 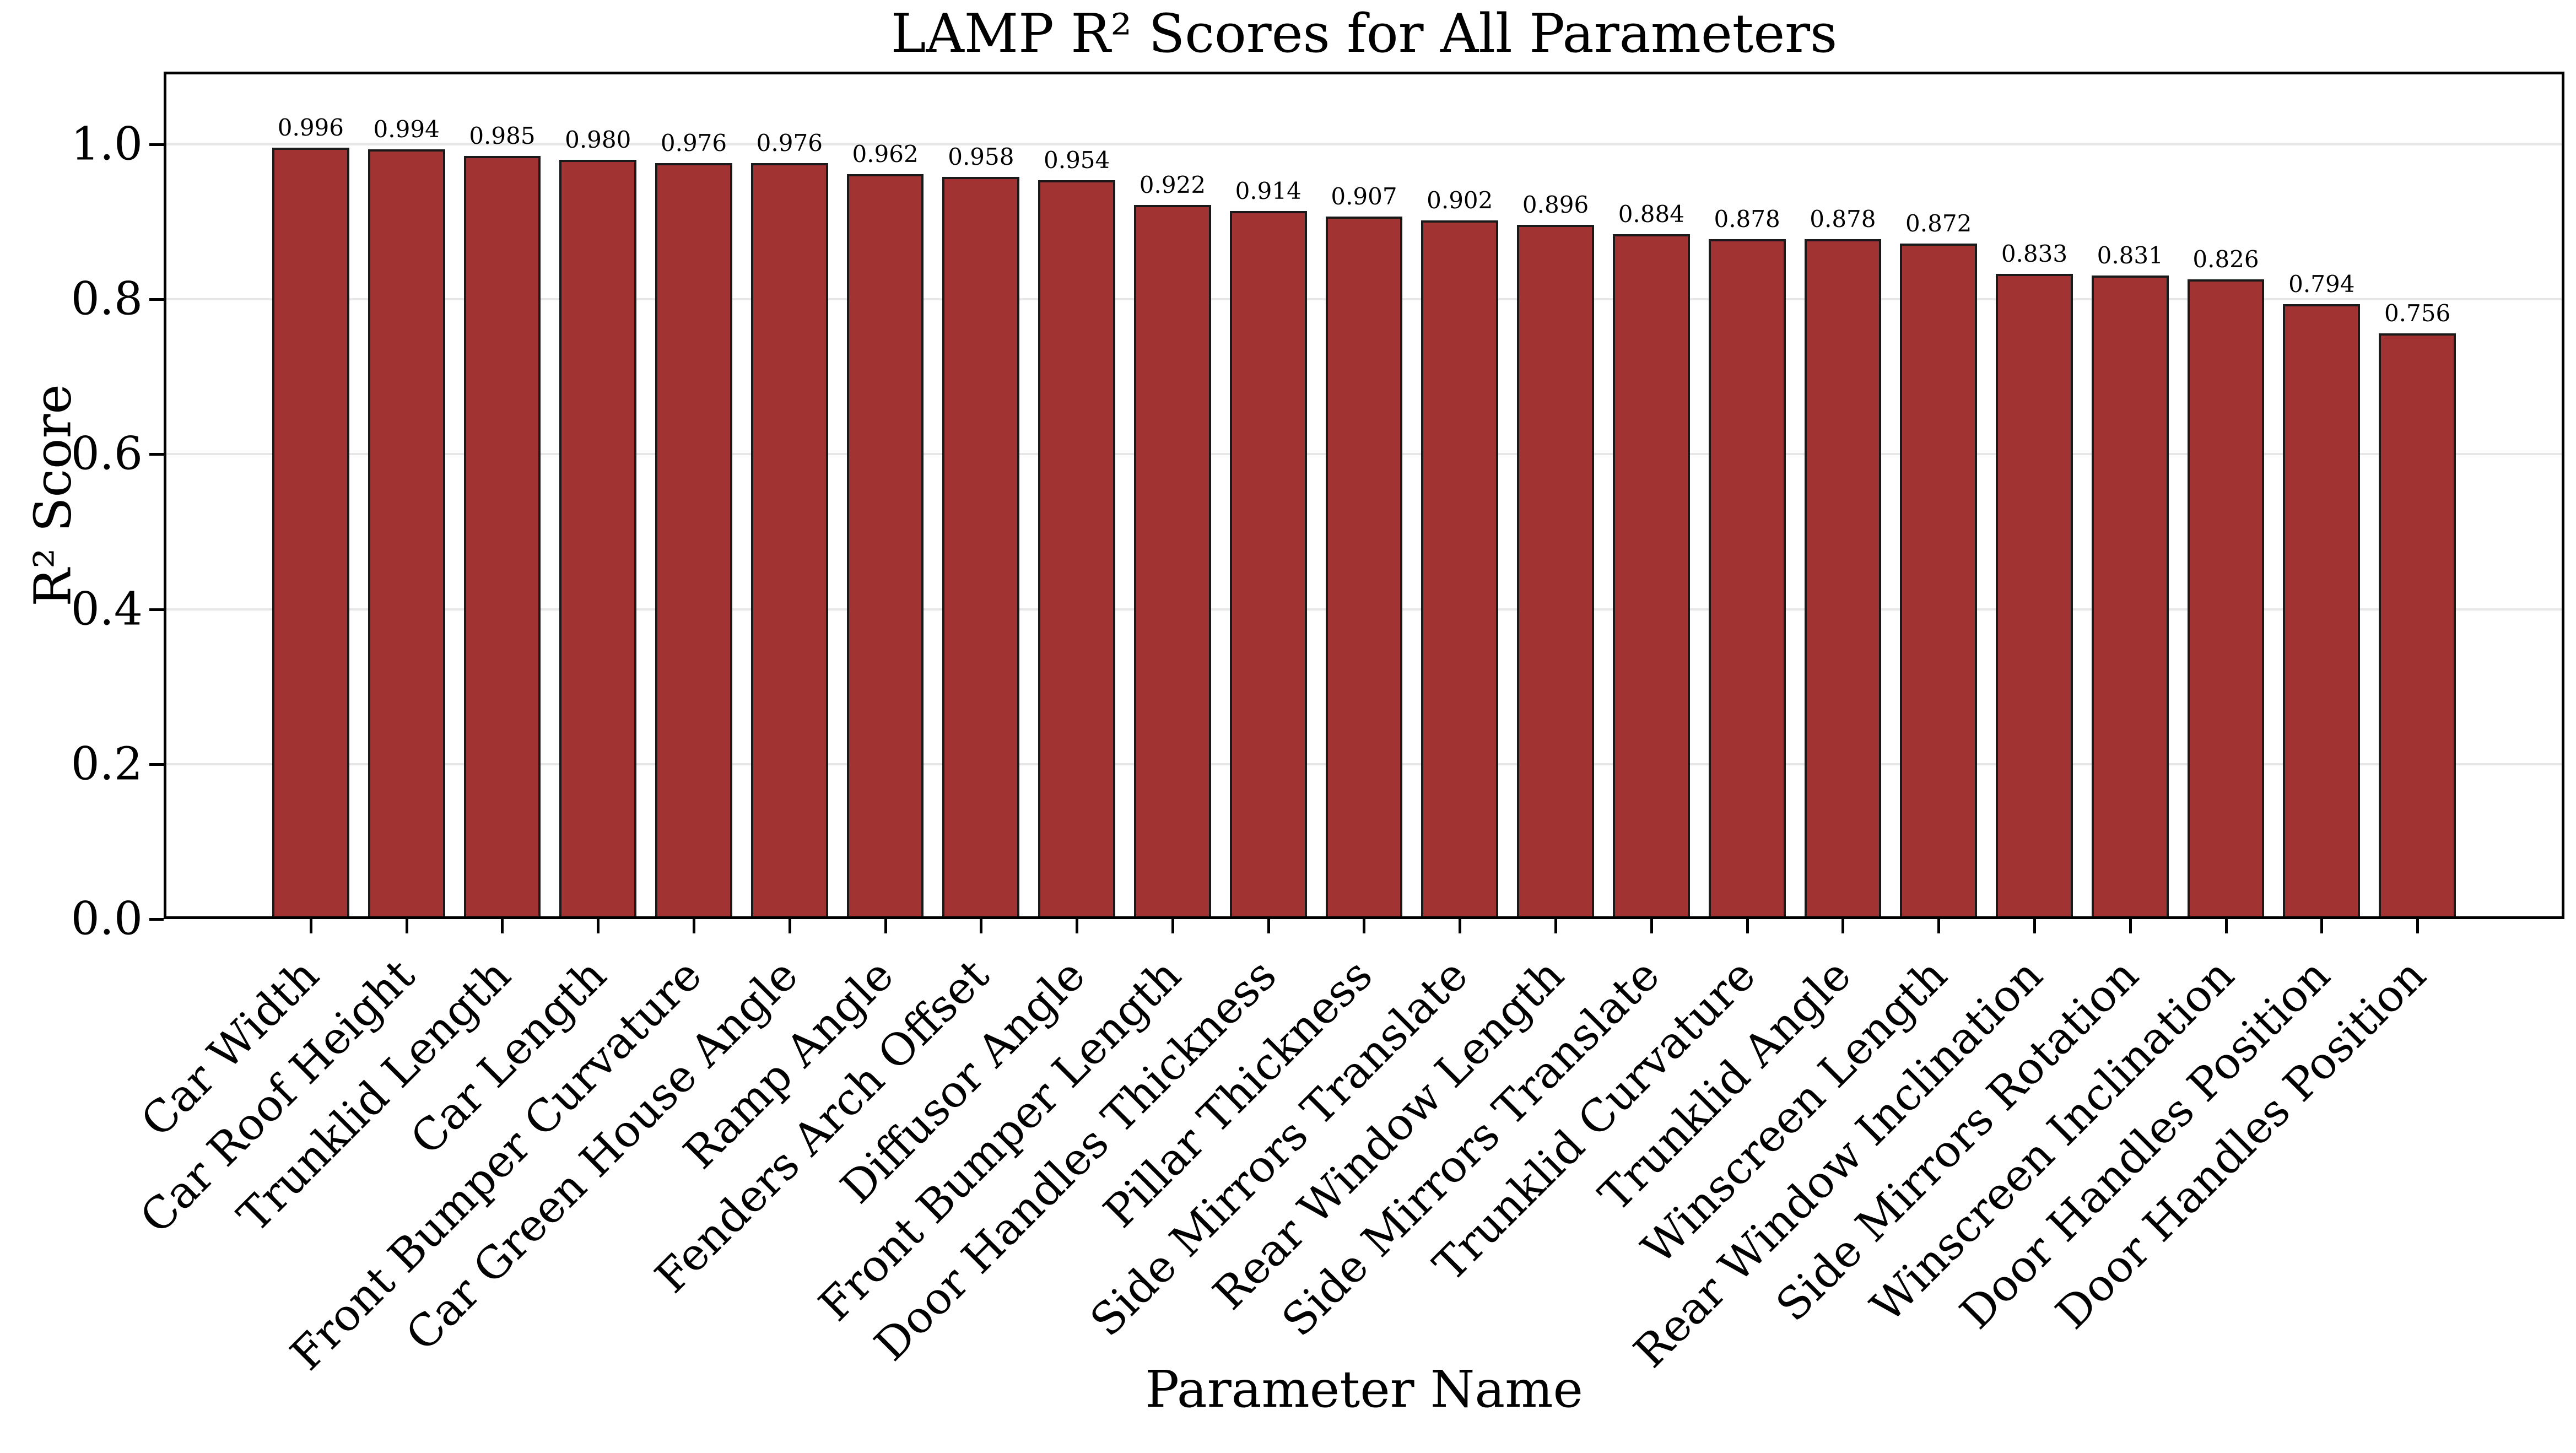 What do you see at coordinates (1268, 191) in the screenshot?
I see `bar-value-label: 0.914` at bounding box center [1268, 191].